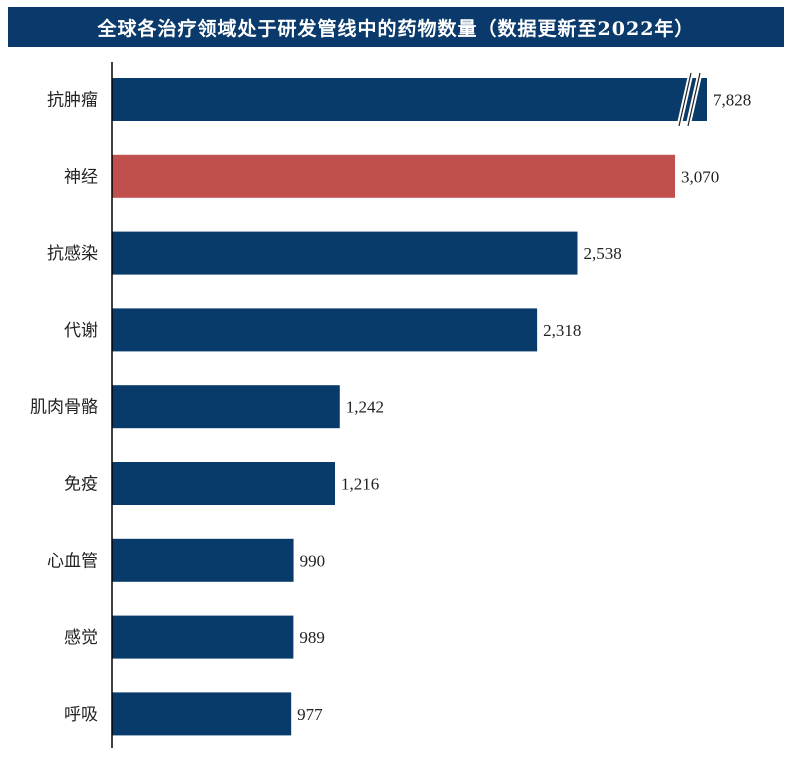  What do you see at coordinates (365, 407) in the screenshot?
I see `value-label-5: 1,242` at bounding box center [365, 407].